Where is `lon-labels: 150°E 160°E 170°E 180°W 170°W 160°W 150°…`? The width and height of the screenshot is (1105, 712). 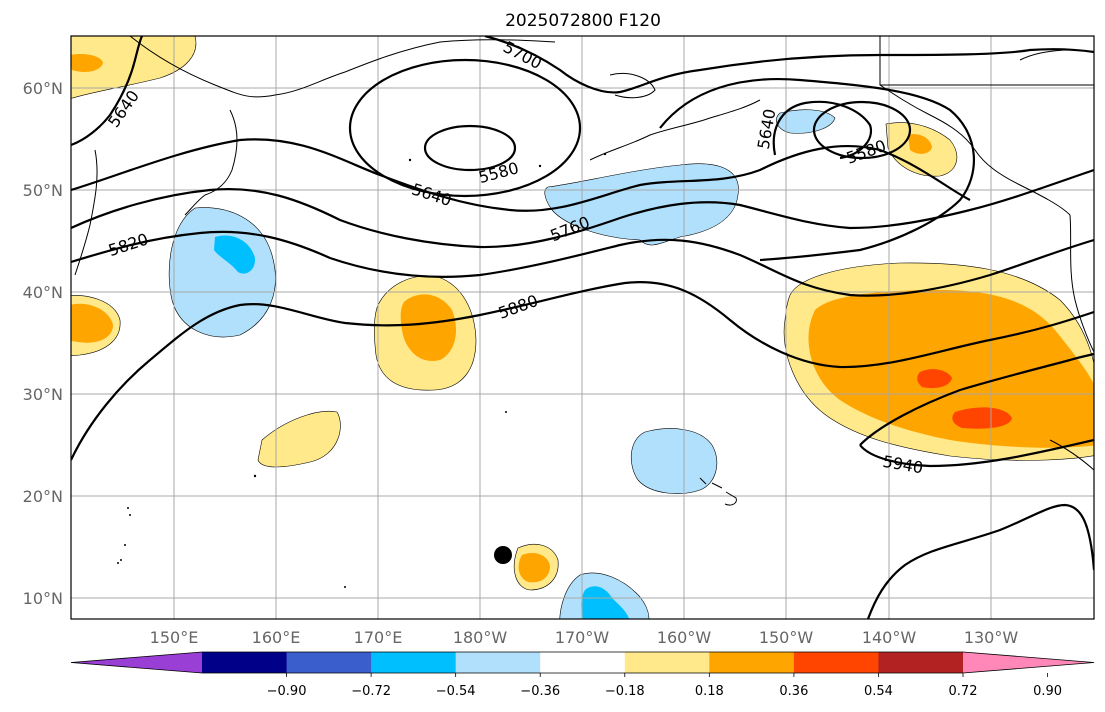 lon-labels: 150°E 160°E 170°E 180°W 170°W 160°W 150°… is located at coordinates (584, 637).